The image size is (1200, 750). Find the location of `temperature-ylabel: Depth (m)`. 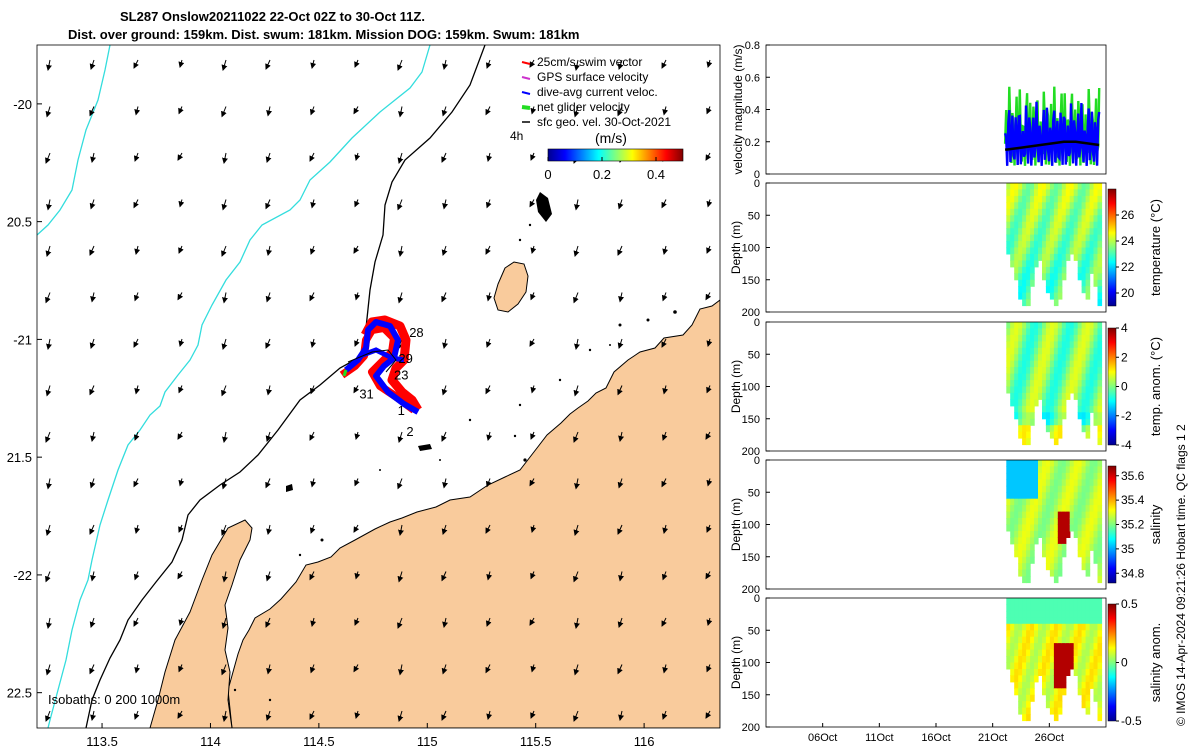

temperature-ylabel: Depth (m) is located at coordinates (736, 247).